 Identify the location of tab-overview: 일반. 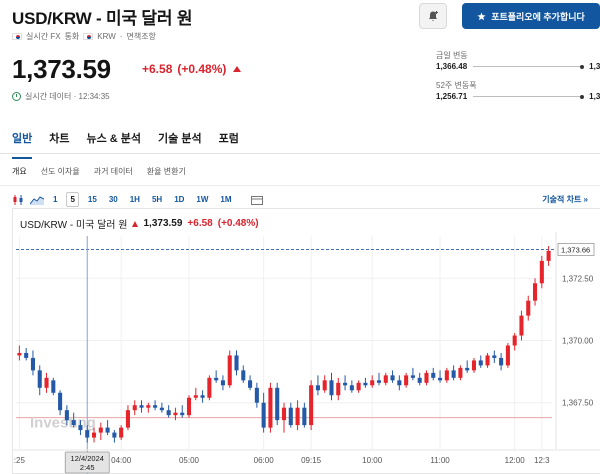
(22, 144).